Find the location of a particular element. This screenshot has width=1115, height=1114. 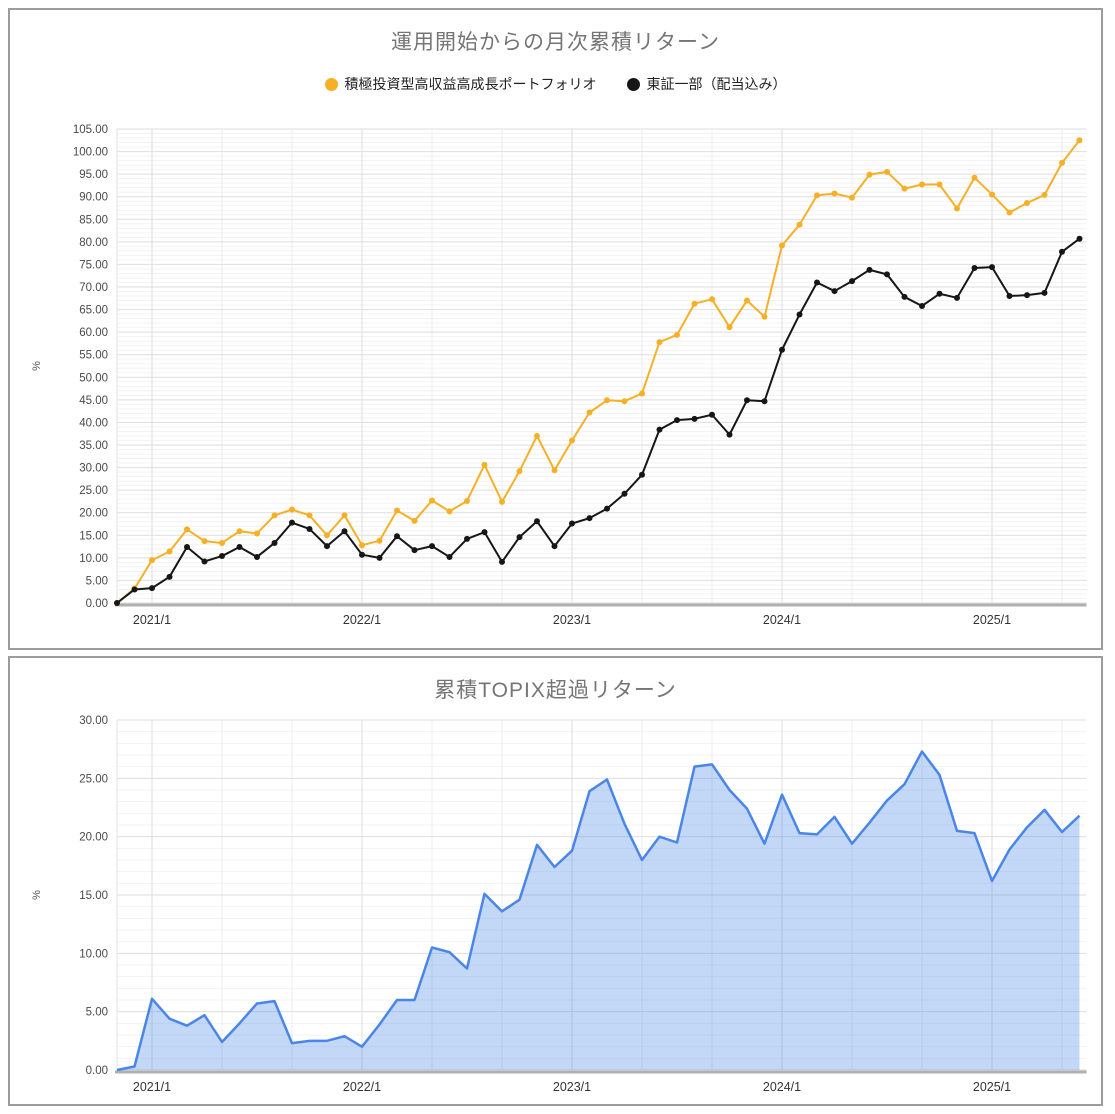

svg-text: 45.00 is located at coordinates (93, 401).